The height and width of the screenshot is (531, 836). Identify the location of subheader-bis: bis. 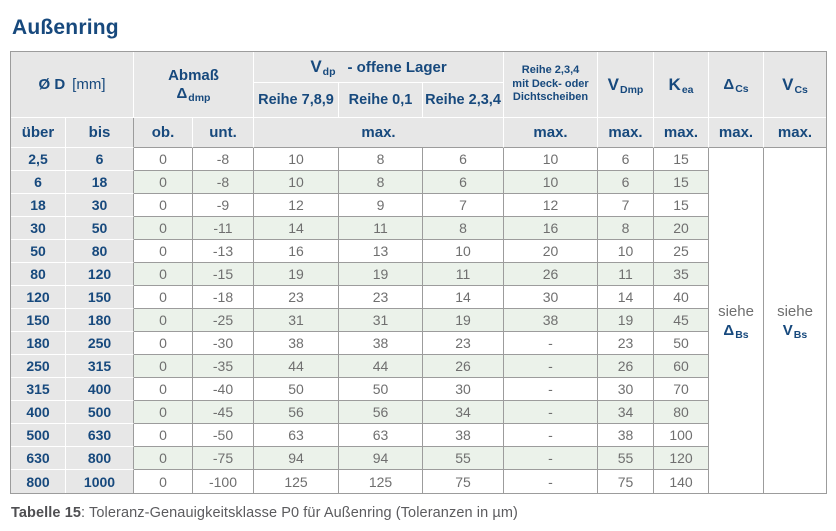
(100, 133).